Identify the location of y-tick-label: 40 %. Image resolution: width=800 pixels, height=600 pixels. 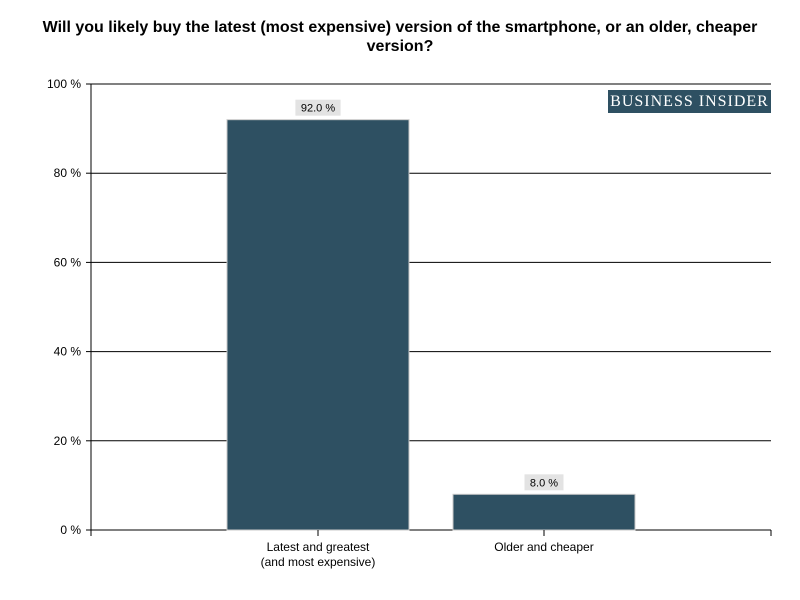
(68, 352).